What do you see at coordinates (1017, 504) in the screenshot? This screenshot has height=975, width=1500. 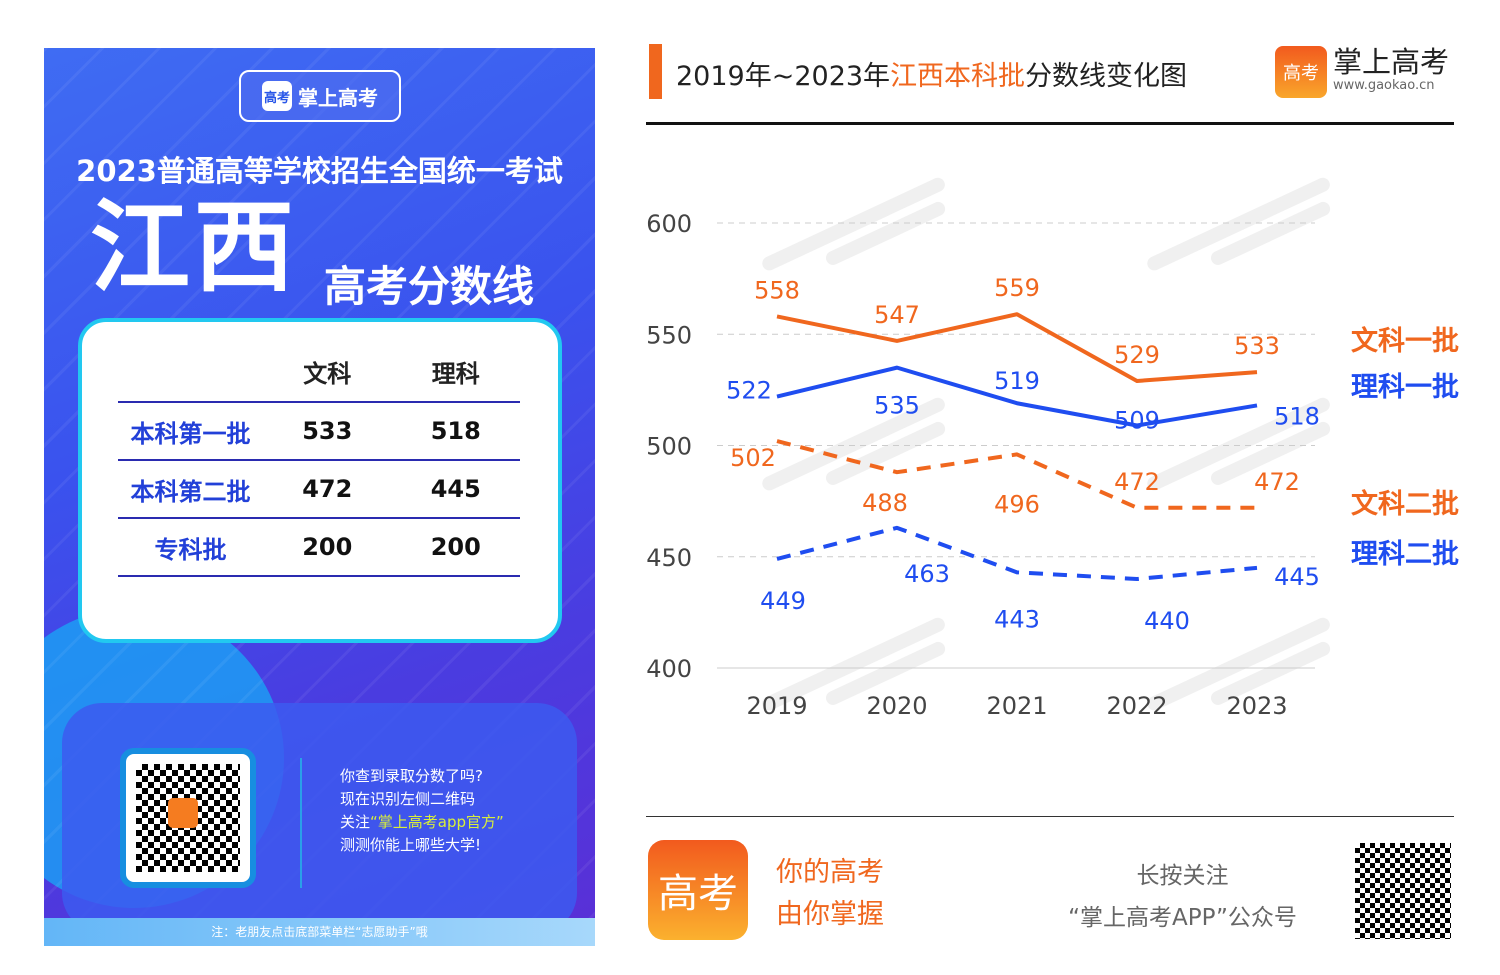 I see `data-label: 496` at bounding box center [1017, 504].